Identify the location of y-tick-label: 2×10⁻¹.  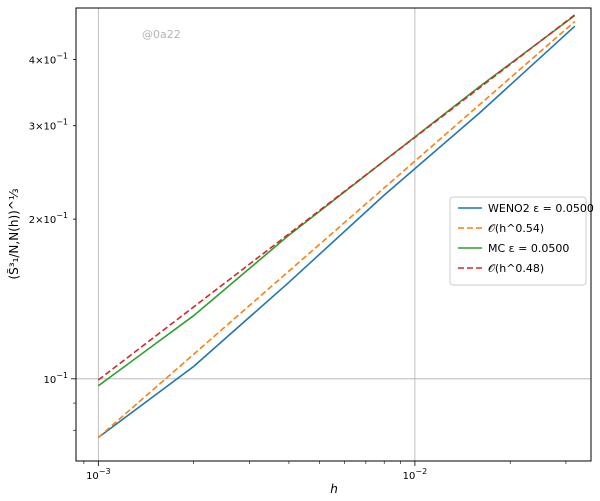
(48, 218).